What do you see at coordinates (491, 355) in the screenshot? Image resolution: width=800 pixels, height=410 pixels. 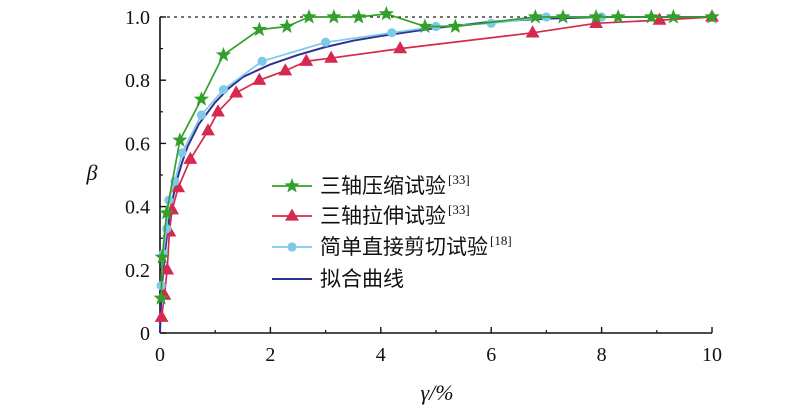 I see `x-tick-label: 6` at bounding box center [491, 355].